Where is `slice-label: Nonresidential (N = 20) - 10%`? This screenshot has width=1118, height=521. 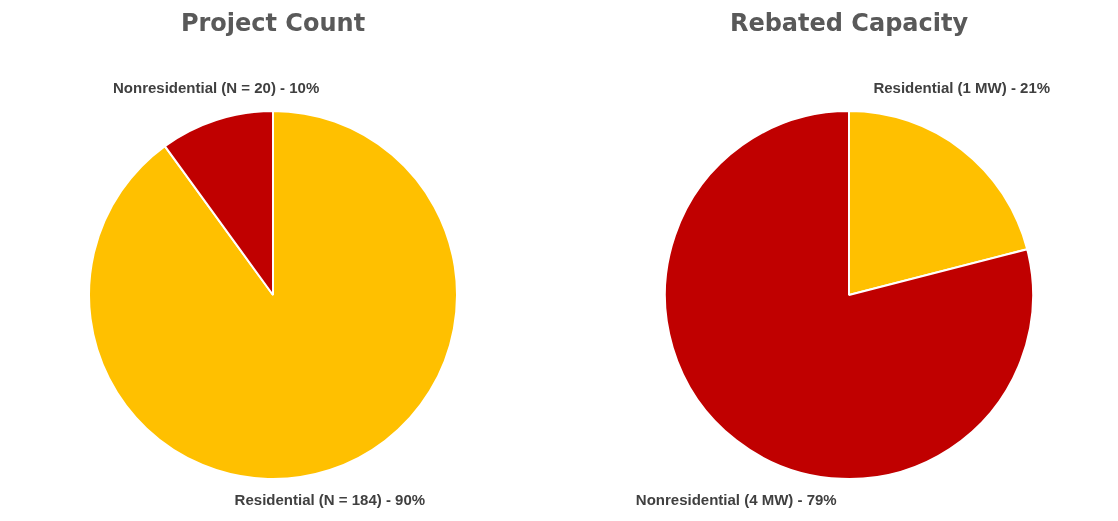
slice-label: Nonresidential (N = 20) - 10% is located at coordinates (216, 88).